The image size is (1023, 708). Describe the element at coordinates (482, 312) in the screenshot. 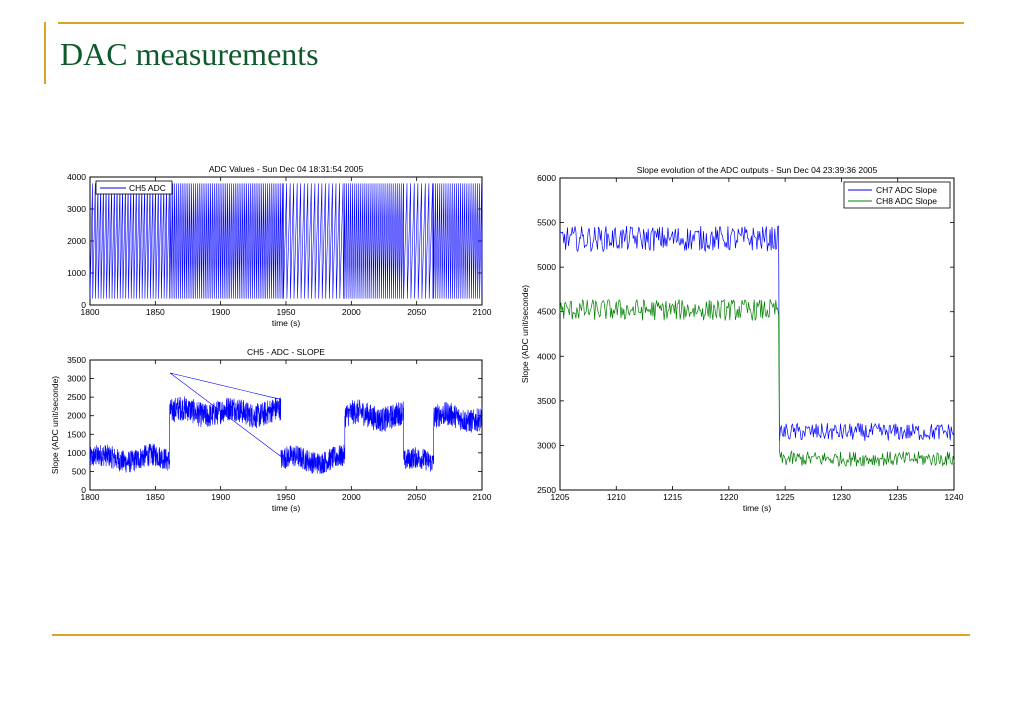

I see `adc-x-tick-label: 2100` at that location.